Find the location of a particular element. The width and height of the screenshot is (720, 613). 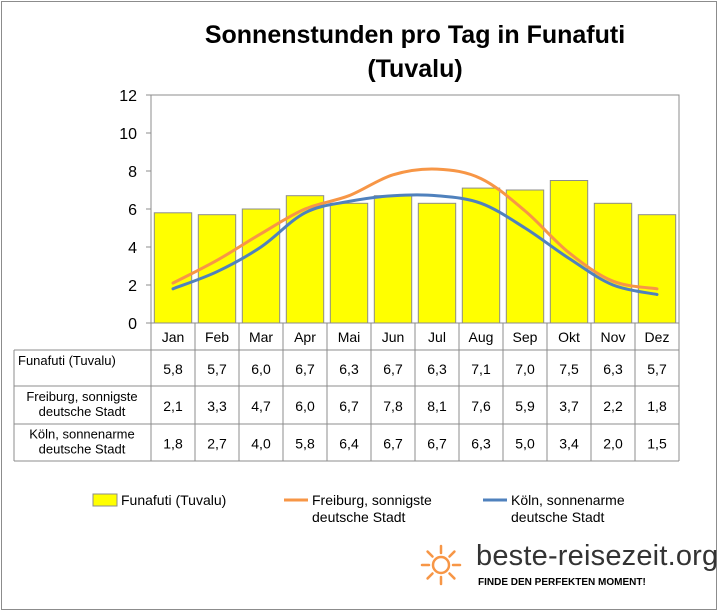

table-cell: 2,1 is located at coordinates (173, 406).